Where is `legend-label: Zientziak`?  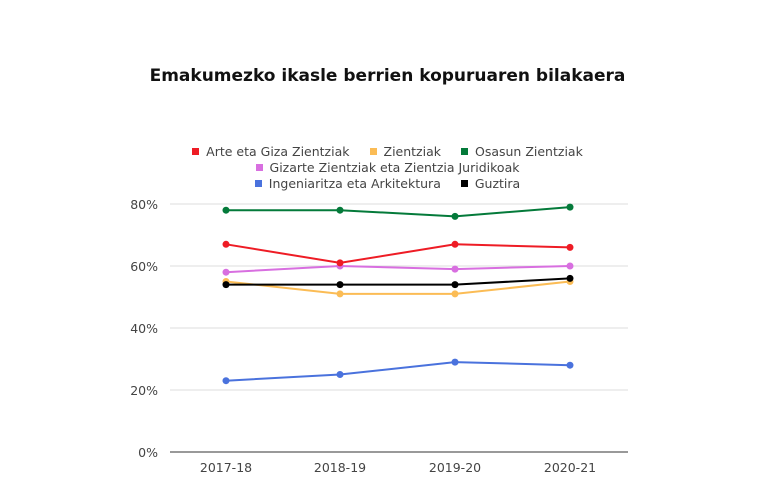 legend-label: Zientziak is located at coordinates (412, 151).